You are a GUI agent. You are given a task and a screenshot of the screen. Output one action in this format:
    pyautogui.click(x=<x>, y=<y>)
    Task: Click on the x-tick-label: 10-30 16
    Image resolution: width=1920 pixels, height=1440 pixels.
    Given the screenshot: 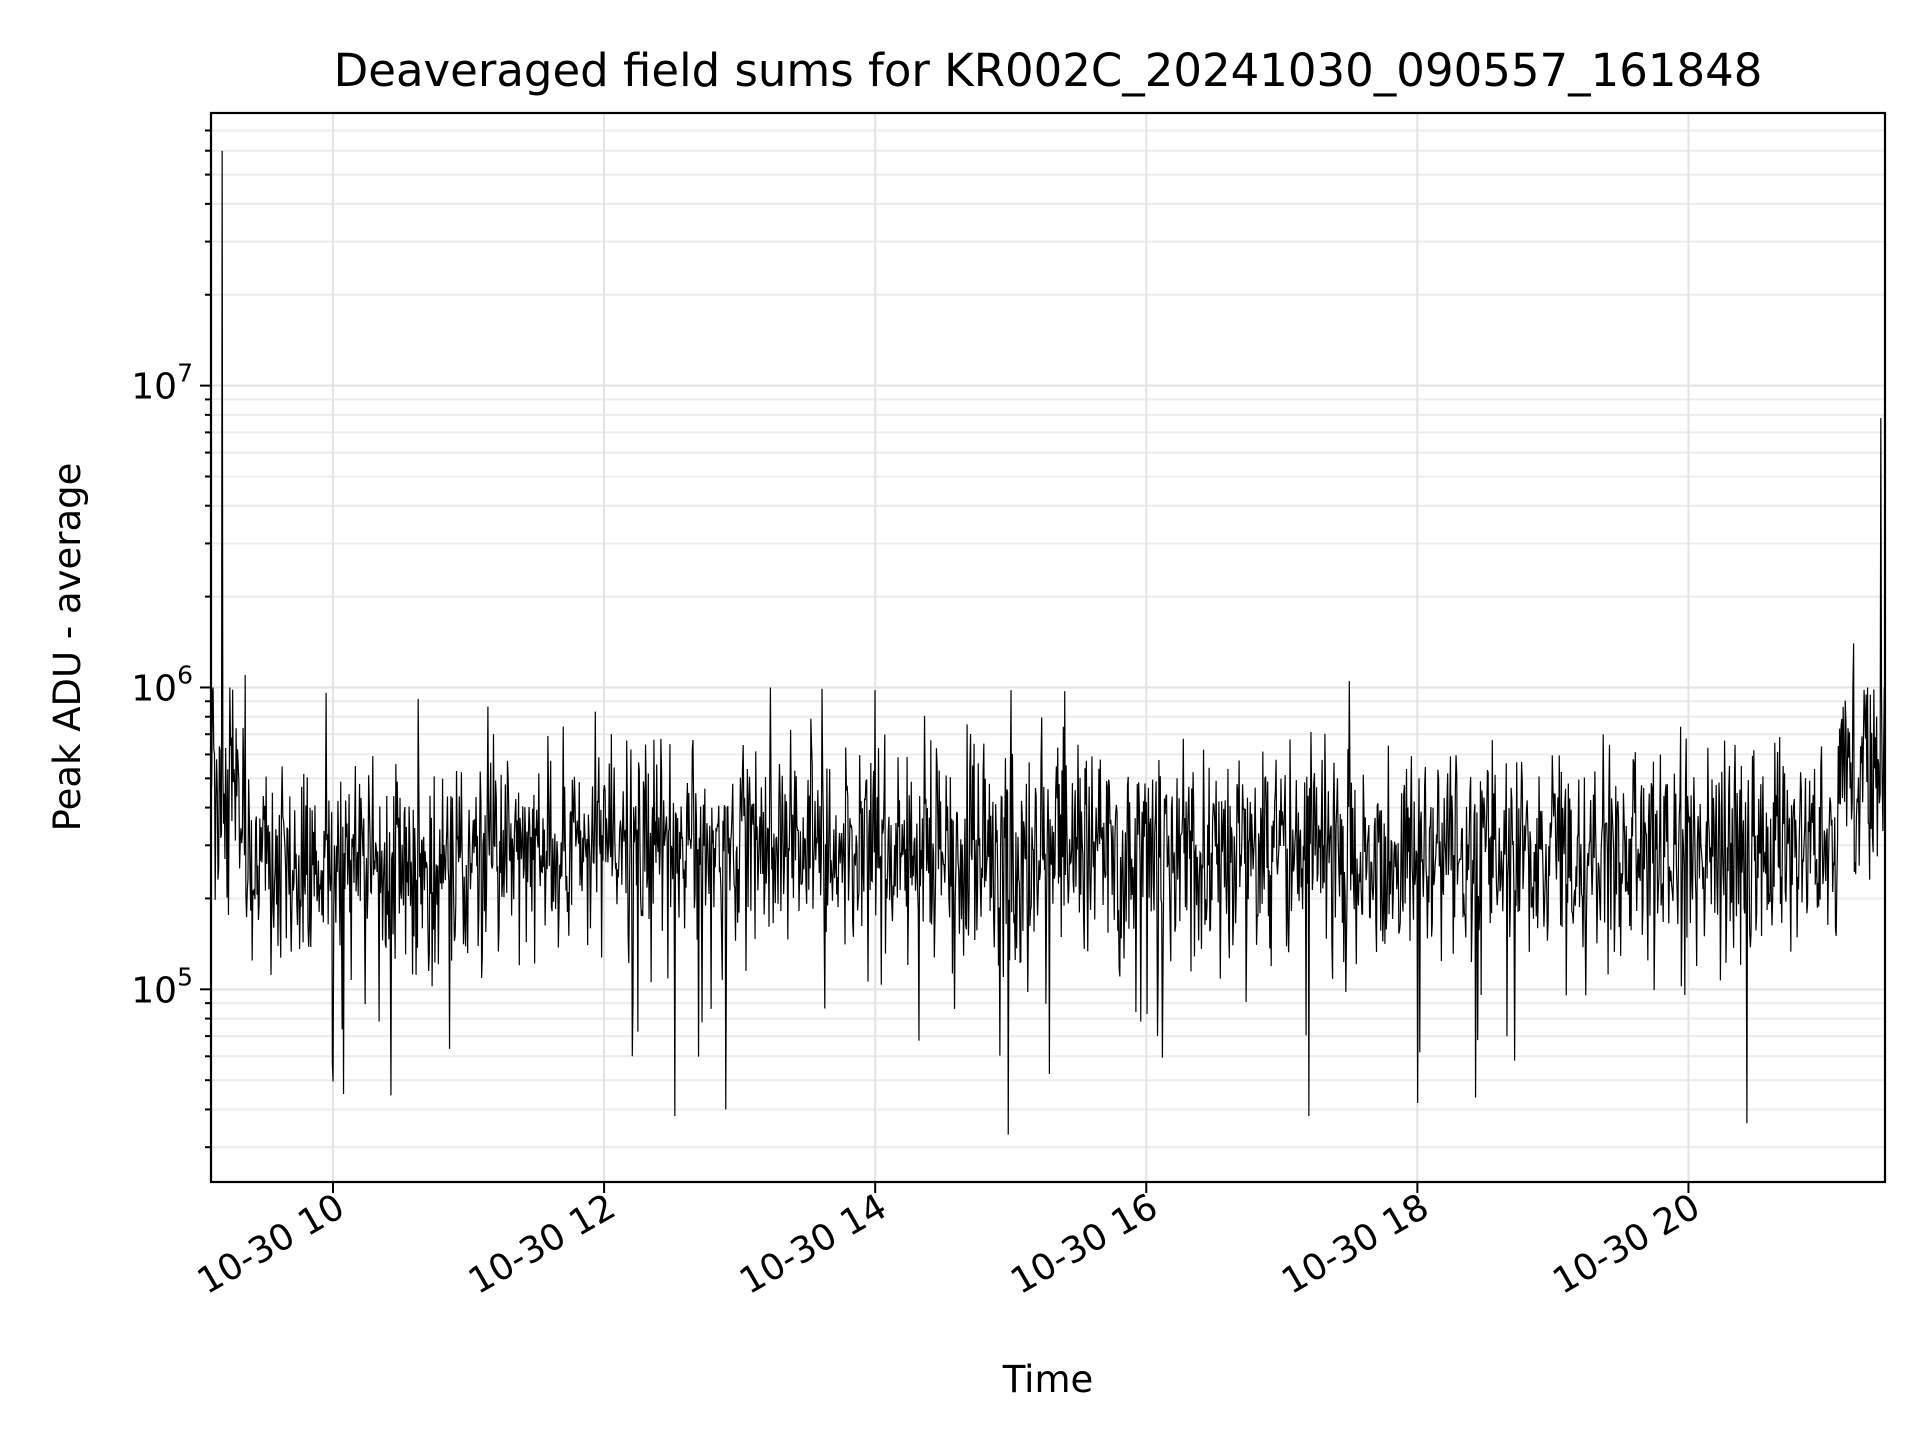 What is the action you would take?
    pyautogui.click(x=1084, y=1244)
    